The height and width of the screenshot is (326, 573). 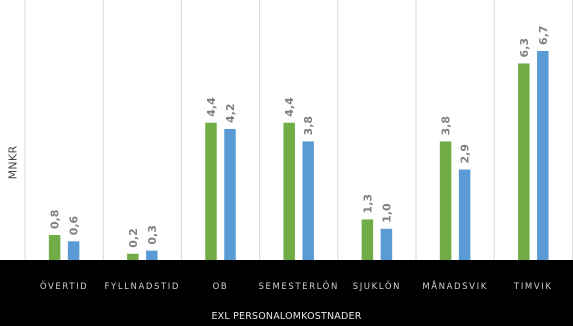 What do you see at coordinates (377, 286) in the screenshot?
I see `category-tick-label: SJUKLÖN` at bounding box center [377, 286].